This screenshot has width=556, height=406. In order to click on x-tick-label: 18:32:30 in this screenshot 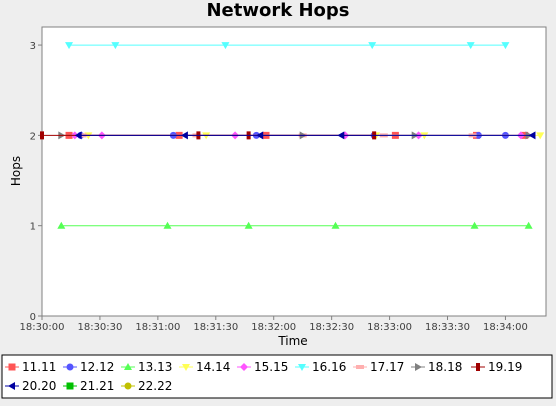, I will do `click(331, 327)`.